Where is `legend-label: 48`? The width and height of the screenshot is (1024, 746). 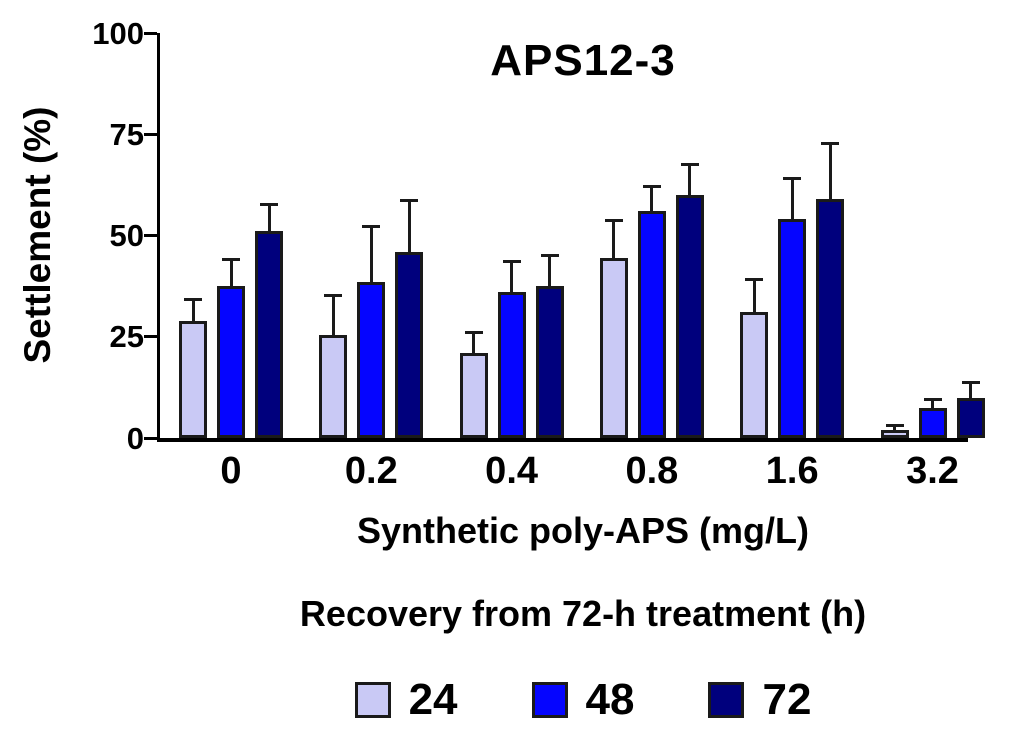
legend-label: 48 is located at coordinates (610, 699).